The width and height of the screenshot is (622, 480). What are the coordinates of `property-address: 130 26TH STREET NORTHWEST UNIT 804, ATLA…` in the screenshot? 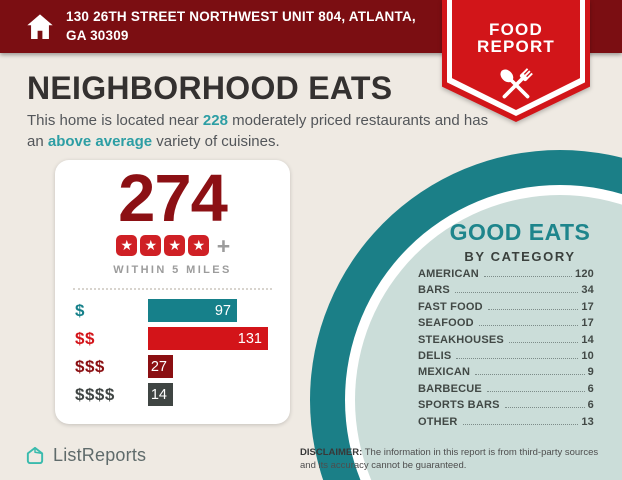 It's located at (241, 26).